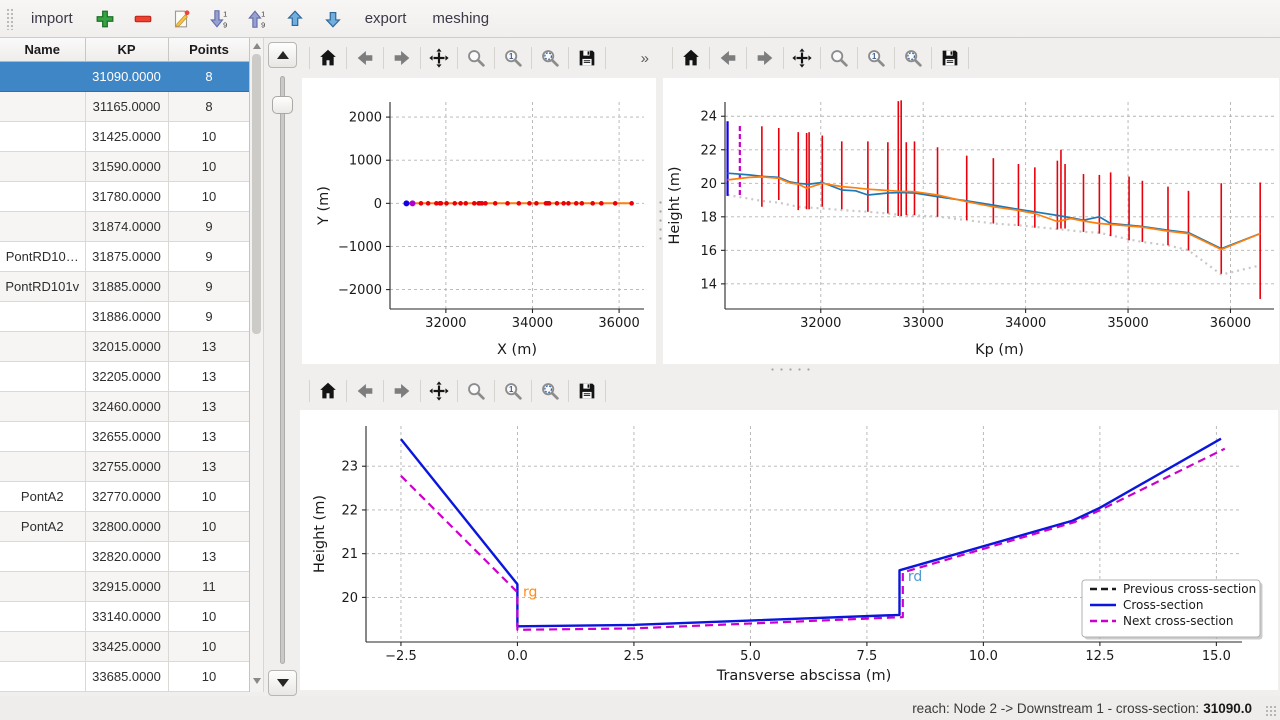 This screenshot has width=1280, height=720. Describe the element at coordinates (550, 58) in the screenshot. I see `zoom-fit-button` at that location.